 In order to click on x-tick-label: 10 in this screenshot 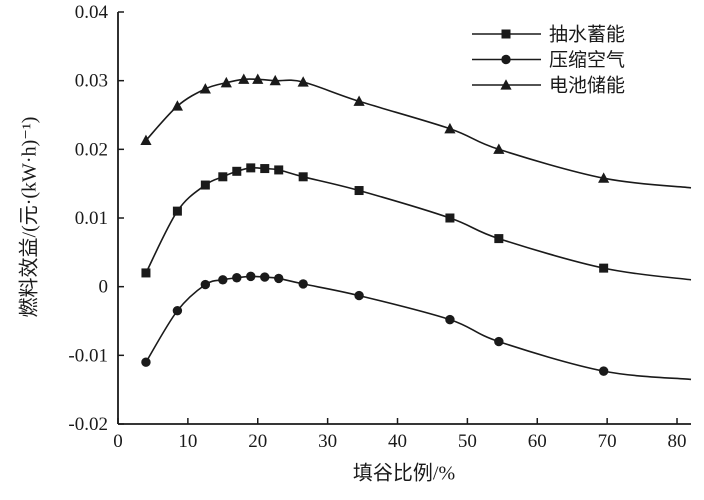, I will do `click(187, 441)`.